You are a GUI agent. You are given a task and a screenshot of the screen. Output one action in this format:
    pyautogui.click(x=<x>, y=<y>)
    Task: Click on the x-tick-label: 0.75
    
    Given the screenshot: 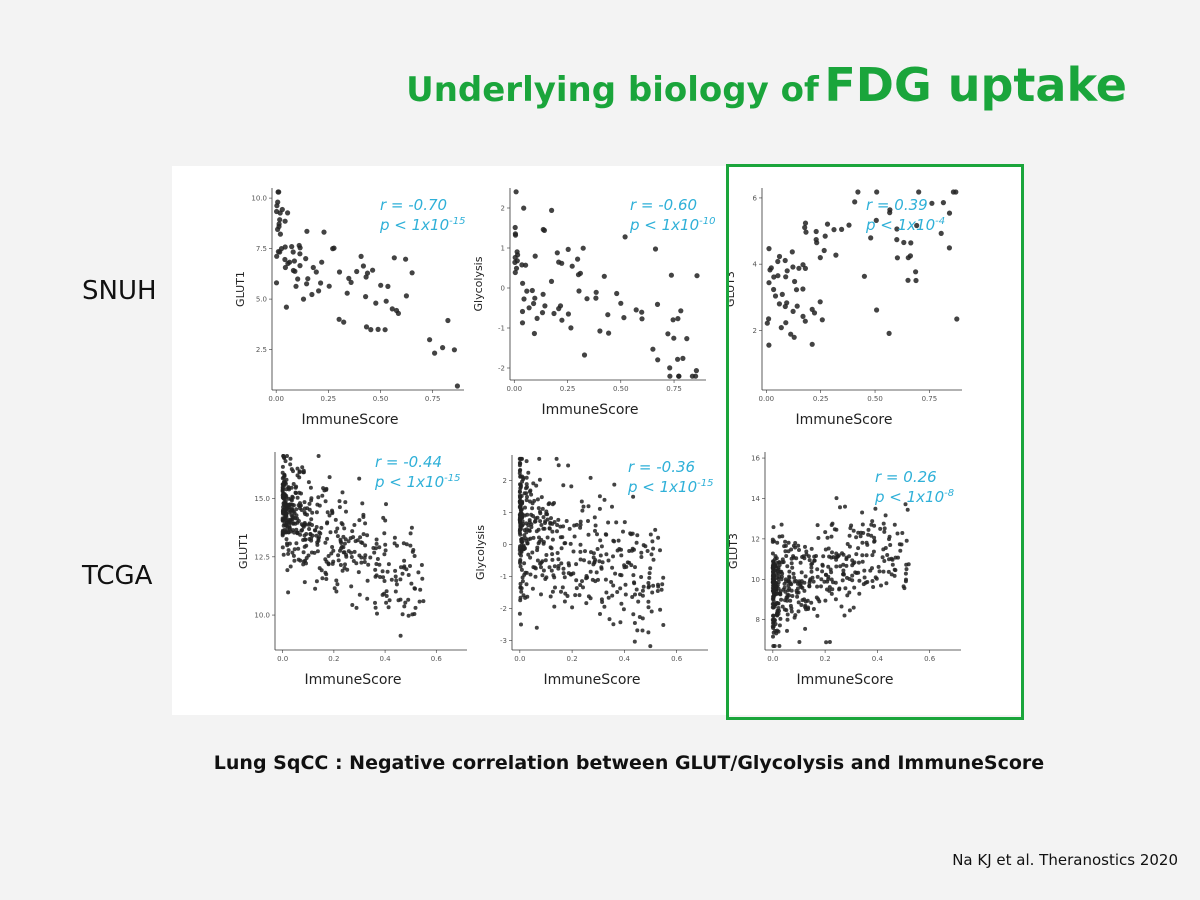 What is the action you would take?
    pyautogui.click(x=674, y=389)
    